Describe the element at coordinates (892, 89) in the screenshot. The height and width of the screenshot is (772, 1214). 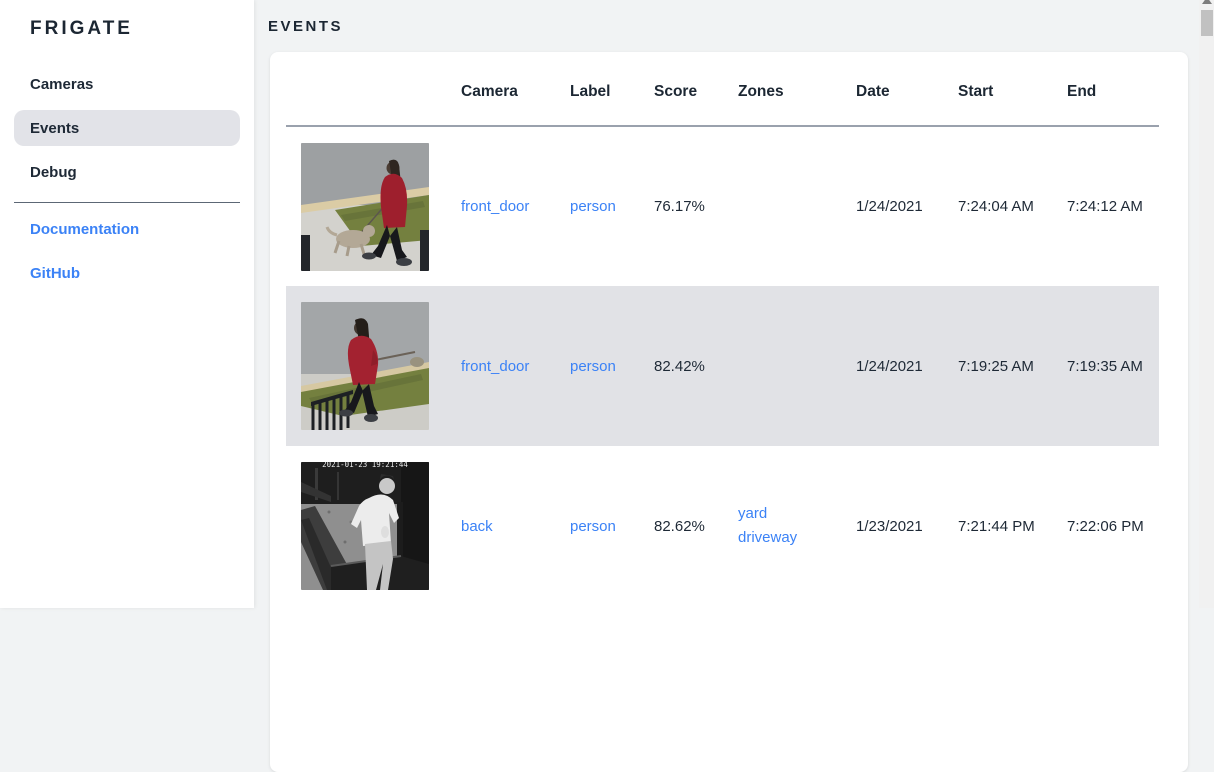
I see `column-header-date: Date` at that location.